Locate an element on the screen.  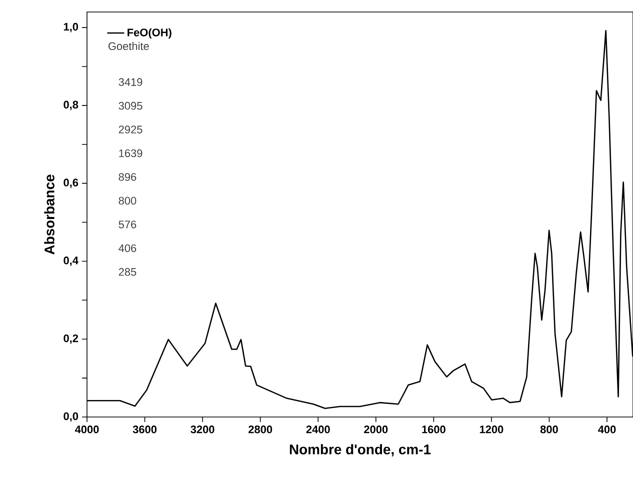
x-tick-label: 800 is located at coordinates (549, 430).